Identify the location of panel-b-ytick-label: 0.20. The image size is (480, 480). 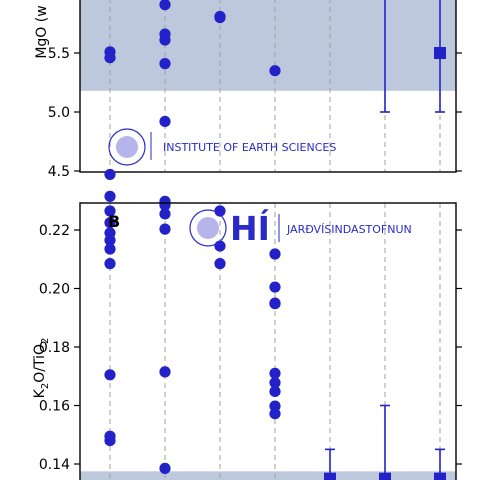
(54, 290).